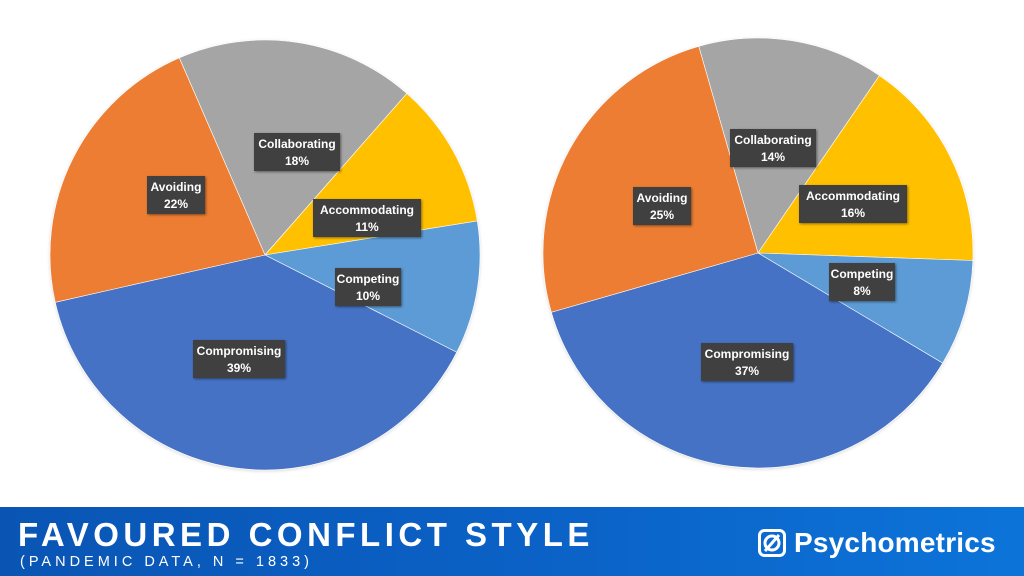 The image size is (1024, 576). Describe the element at coordinates (650, 179) in the screenshot. I see `pie-slice-avoiding` at that location.